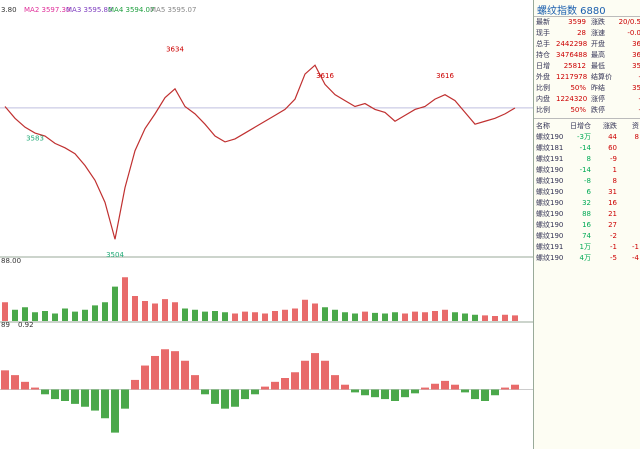 The image size is (640, 449). Describe the element at coordinates (549, 192) in the screenshot. I see `table-cell: 螺纹1902` at that location.